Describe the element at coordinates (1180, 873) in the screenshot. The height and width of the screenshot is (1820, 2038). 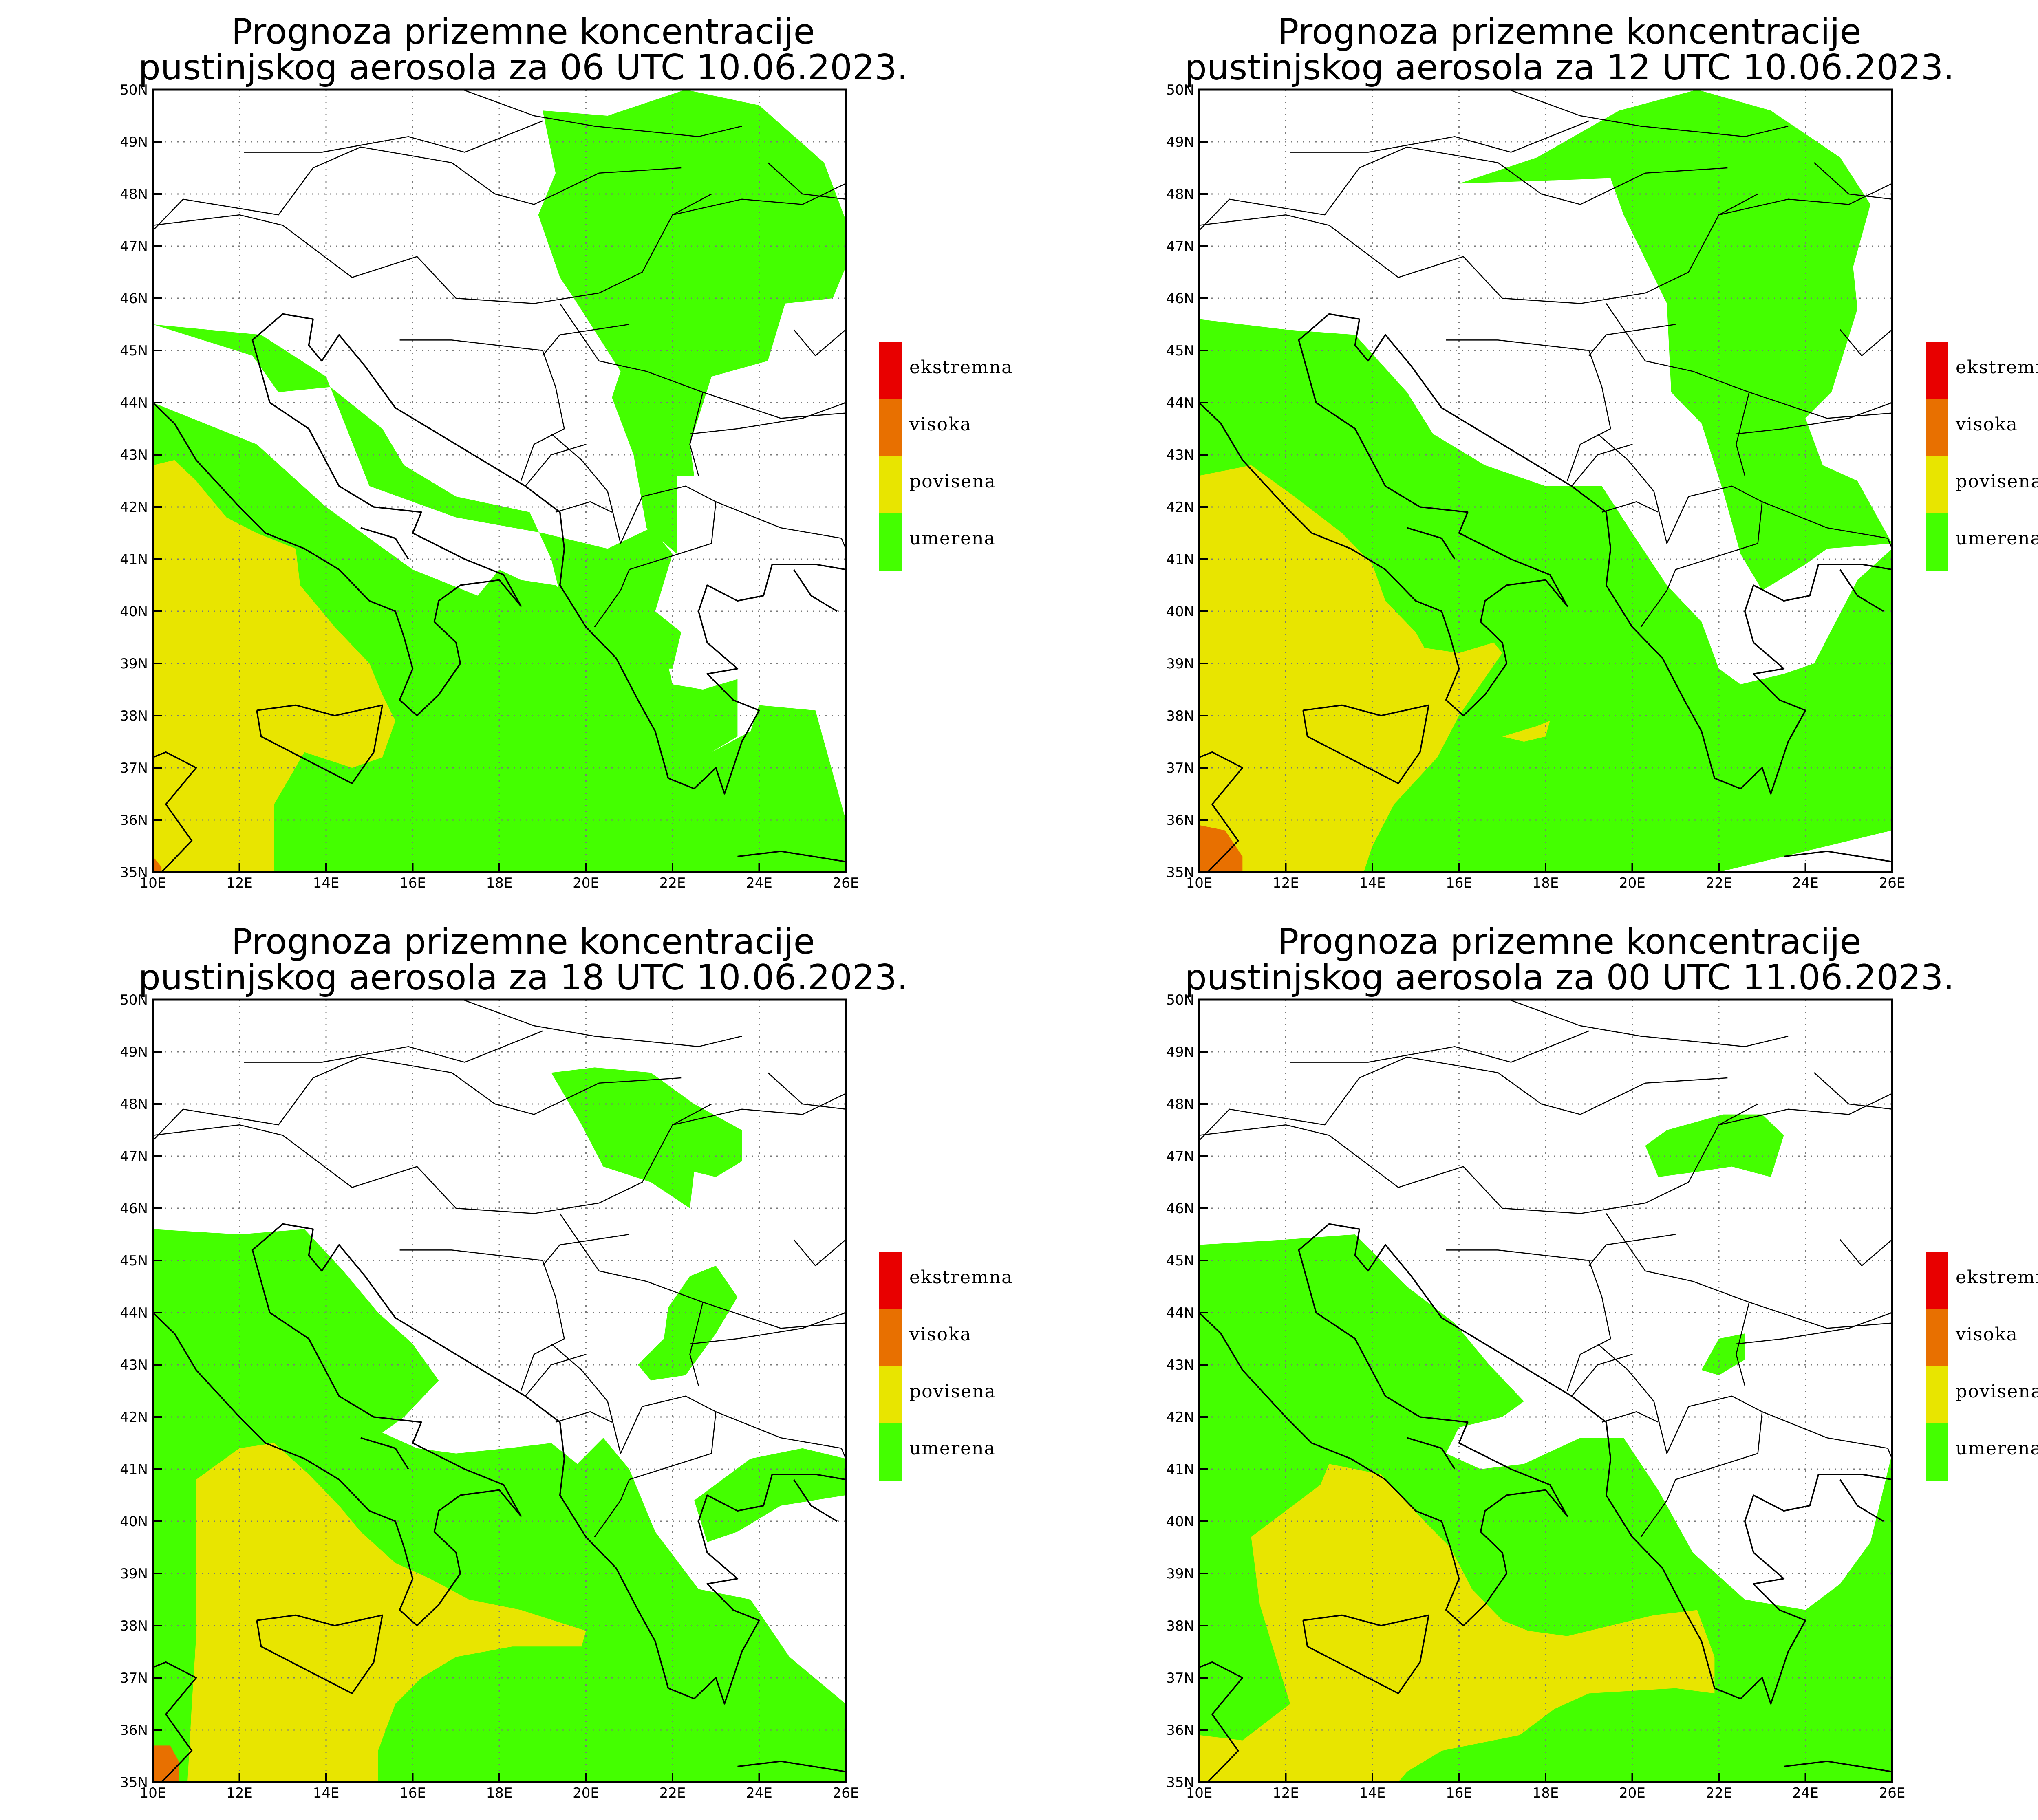
I see `lat-tick-label: 35N` at that location.